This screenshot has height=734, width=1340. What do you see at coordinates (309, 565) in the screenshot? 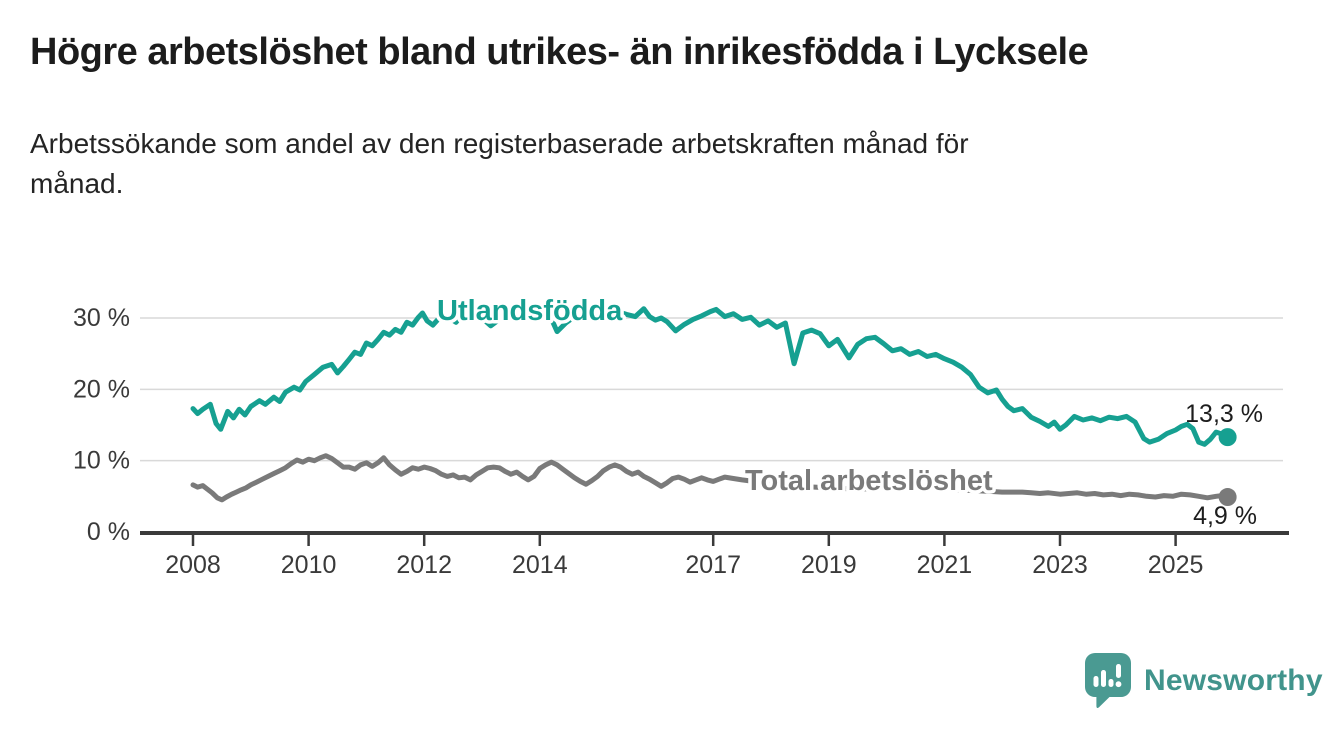
I see `x-axis-label-2010: 2010` at bounding box center [309, 565].